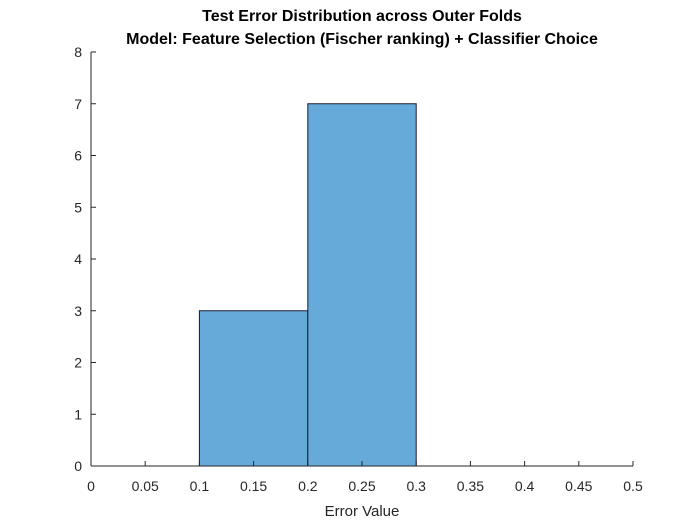 This screenshot has height=525, width=700. I want to click on y-tick-label: 4, so click(78, 259).